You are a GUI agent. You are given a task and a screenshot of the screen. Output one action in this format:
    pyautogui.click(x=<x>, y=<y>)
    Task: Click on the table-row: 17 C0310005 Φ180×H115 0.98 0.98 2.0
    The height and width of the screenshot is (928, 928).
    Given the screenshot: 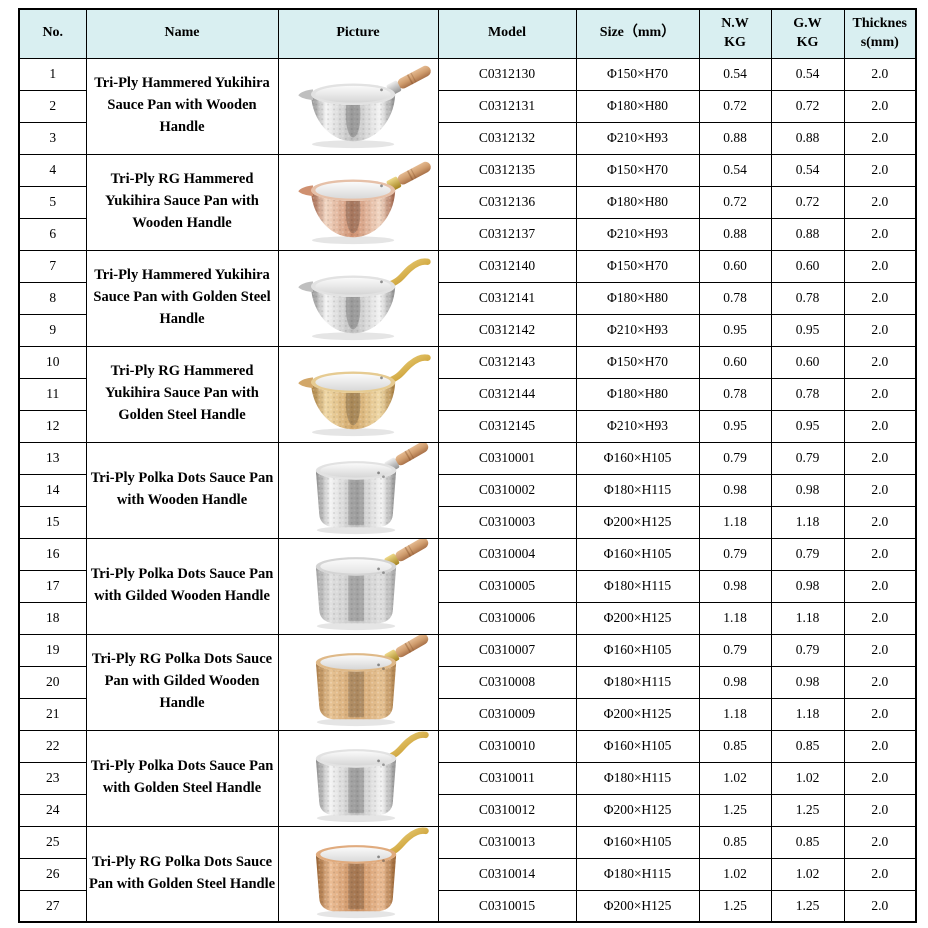 What is the action you would take?
    pyautogui.click(x=467, y=586)
    